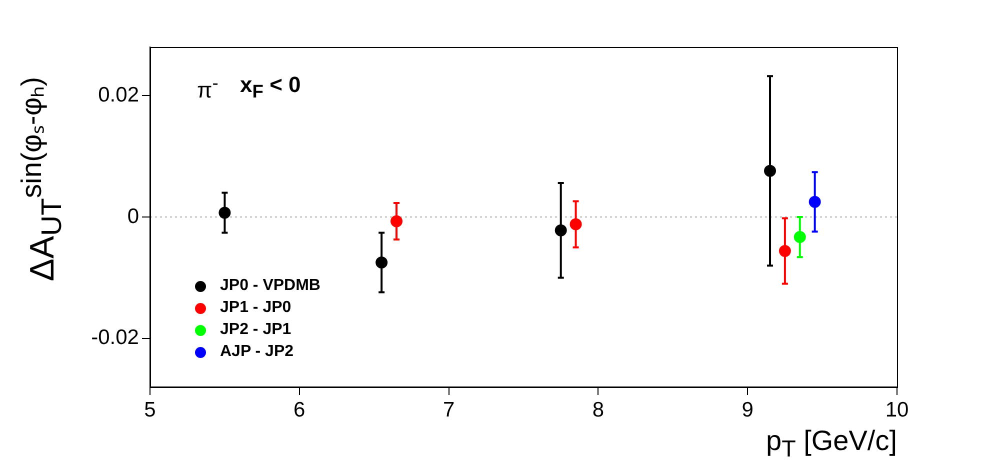  Describe the element at coordinates (133, 216) in the screenshot. I see `y-tick-label: 0` at that location.